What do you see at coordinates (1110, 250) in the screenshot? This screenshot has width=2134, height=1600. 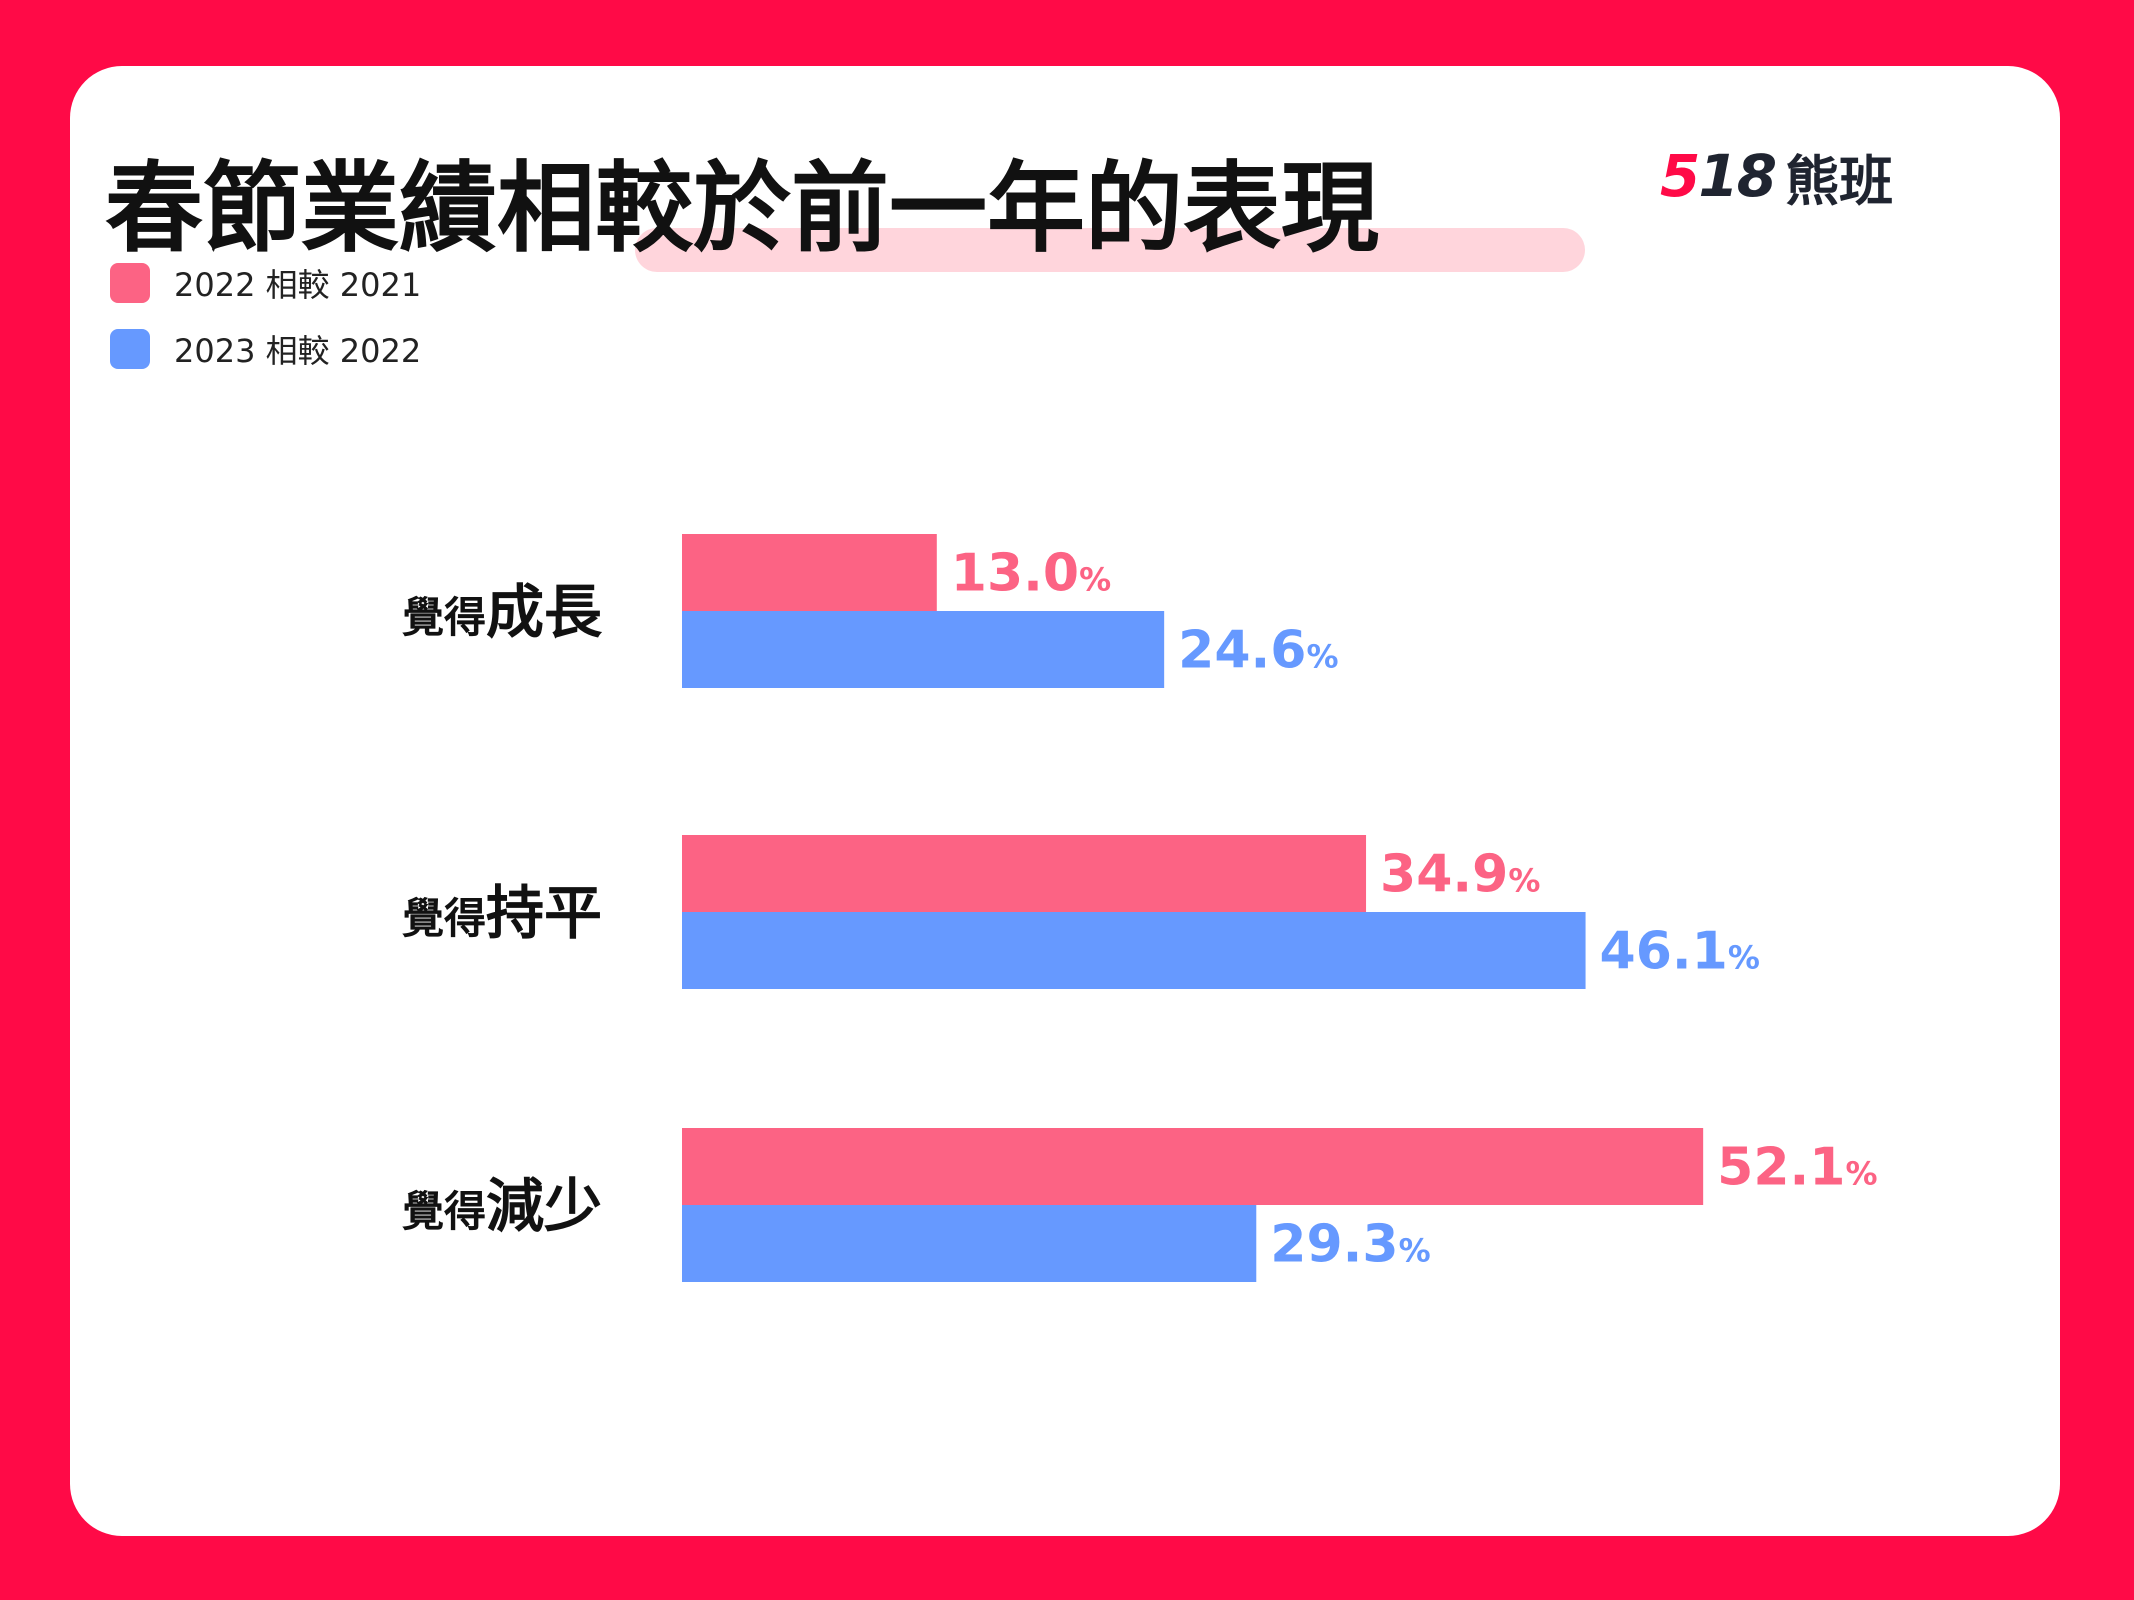 I see `title-highlight` at bounding box center [1110, 250].